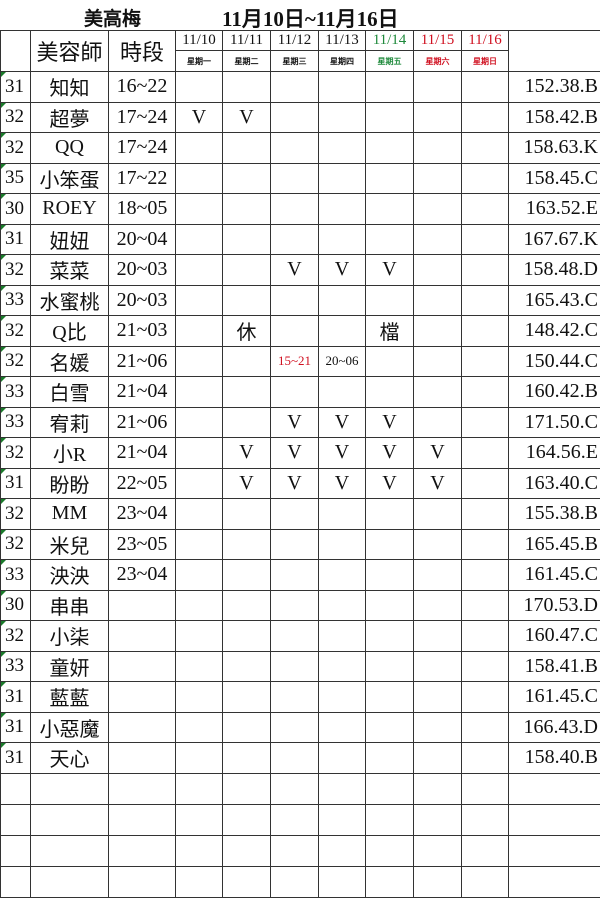 This screenshot has width=600, height=898. Describe the element at coordinates (437, 40) in the screenshot. I see `header-date: 11/15` at that location.